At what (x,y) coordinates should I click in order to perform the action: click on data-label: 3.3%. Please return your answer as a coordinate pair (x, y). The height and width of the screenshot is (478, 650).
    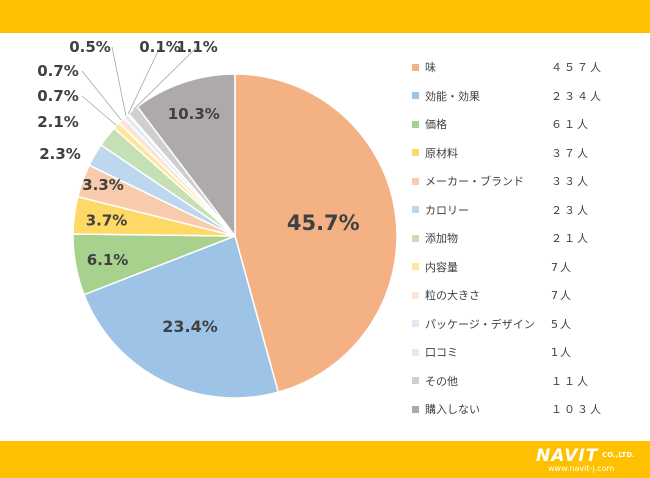
    Looking at the image, I should click on (103, 185).